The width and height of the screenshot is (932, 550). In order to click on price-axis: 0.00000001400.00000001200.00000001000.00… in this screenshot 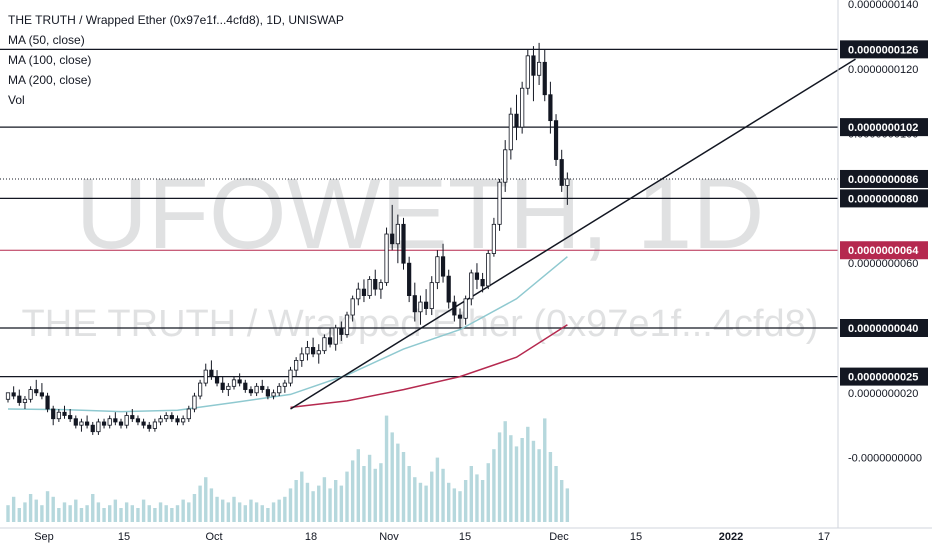, I will do `click(885, 232)`.